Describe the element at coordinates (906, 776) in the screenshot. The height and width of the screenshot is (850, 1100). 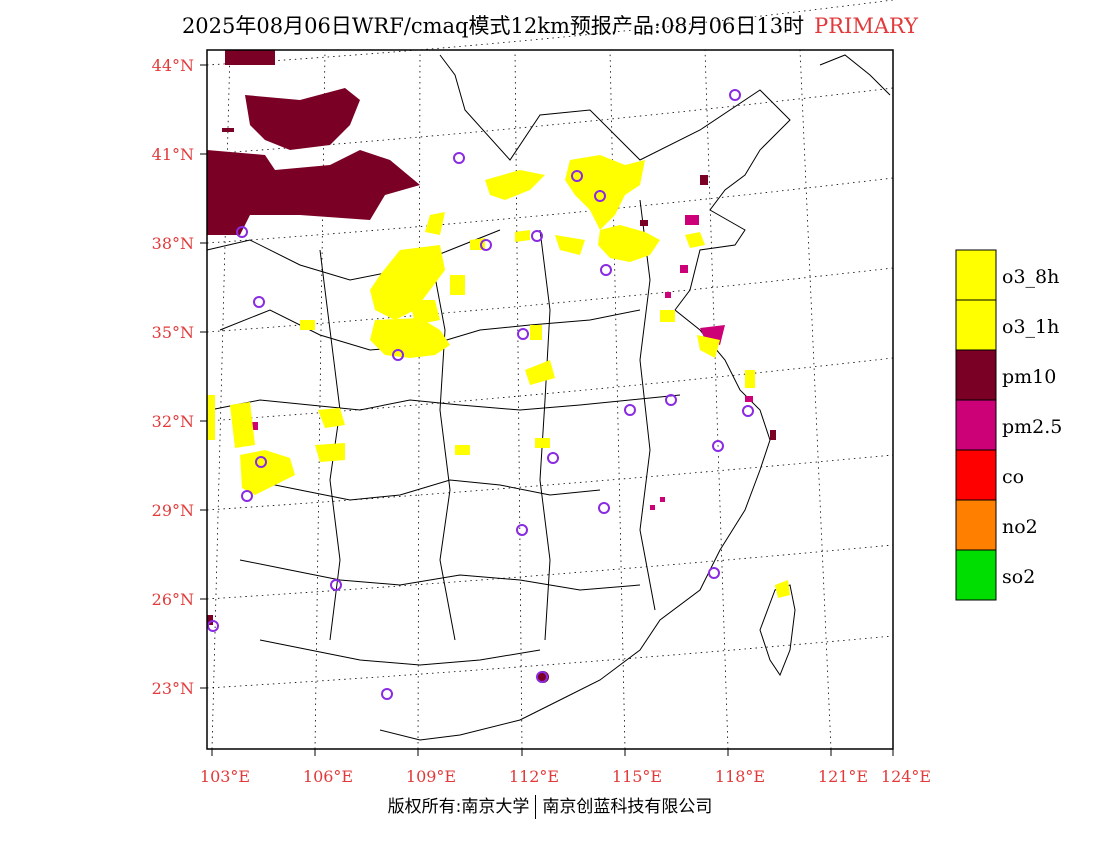
I see `lon-label-124: 124°E` at that location.